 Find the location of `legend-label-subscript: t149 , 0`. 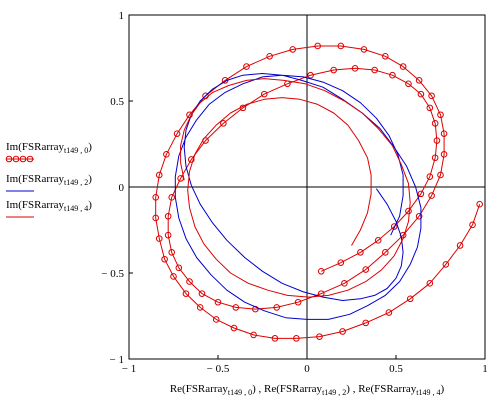

legend-label-subscript: t149 , 0 is located at coordinates (76, 150).